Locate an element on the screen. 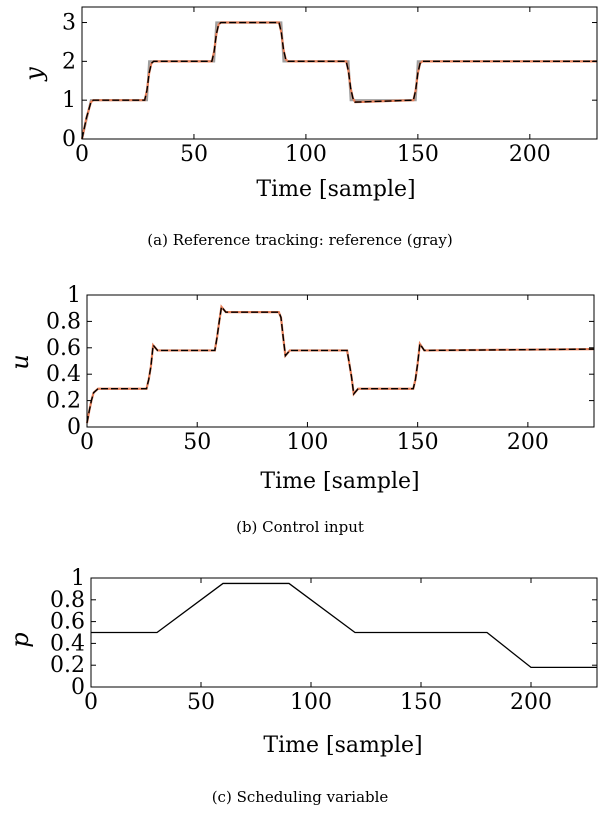  panel-c-ylabel: p is located at coordinates (20, 639).